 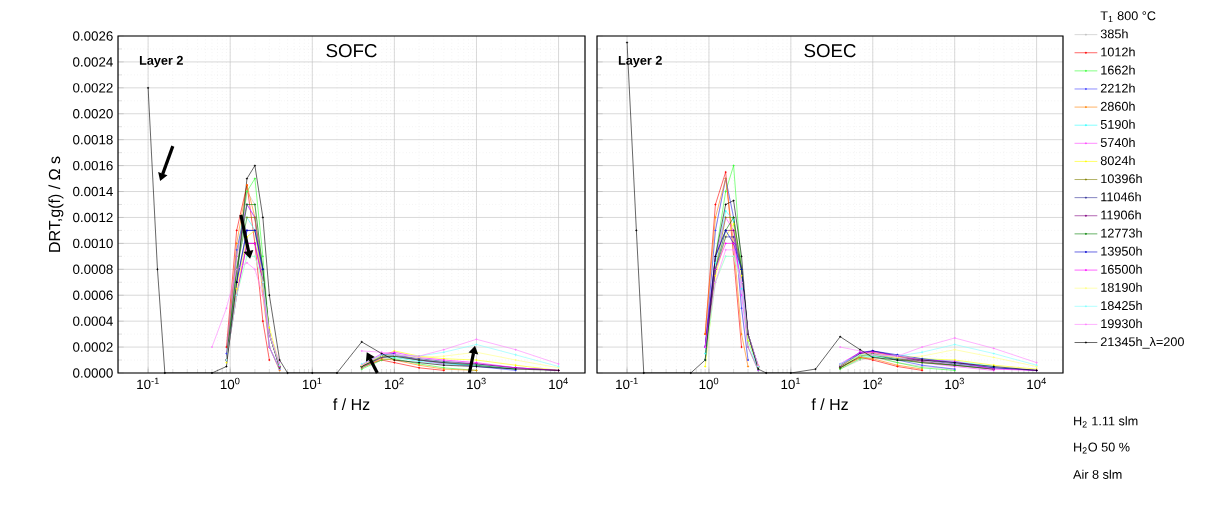 What do you see at coordinates (93, 139) in the screenshot?
I see `y-tick-label: 0.0018` at bounding box center [93, 139].